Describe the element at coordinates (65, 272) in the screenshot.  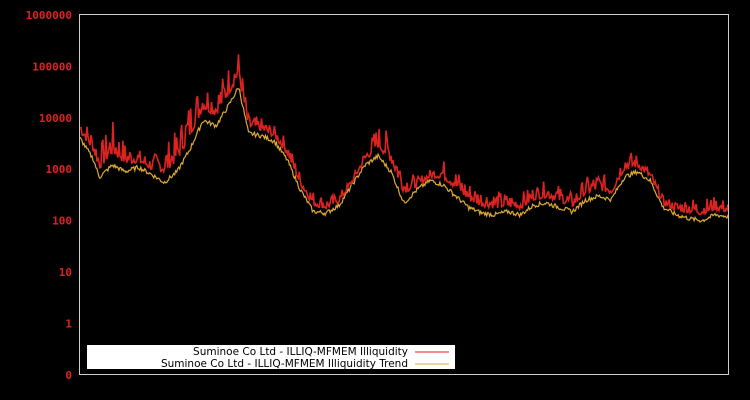
I see `y-tick-label: 10` at that location.